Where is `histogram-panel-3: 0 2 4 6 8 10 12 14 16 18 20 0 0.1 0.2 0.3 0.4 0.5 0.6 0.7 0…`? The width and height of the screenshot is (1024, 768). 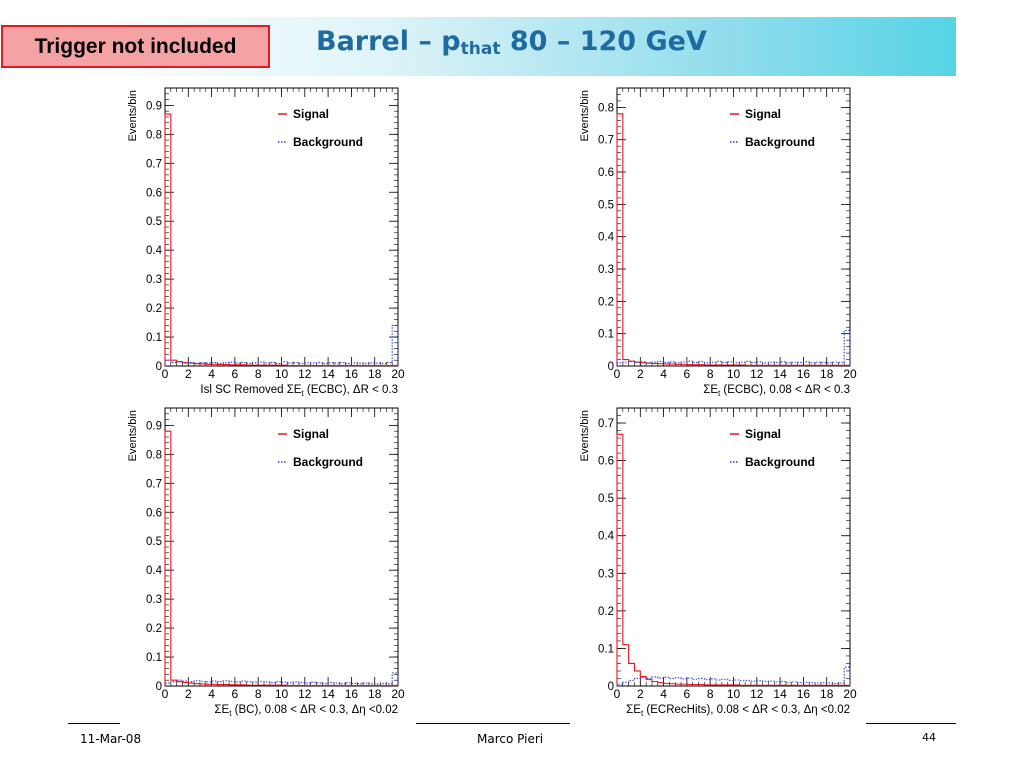
histogram-panel-3: 0 2 4 6 8 10 12 14 16 18 20 0 0.1 0.2 0.3 0.4 0.5 0.6 0.7 0… is located at coordinates (265, 559).